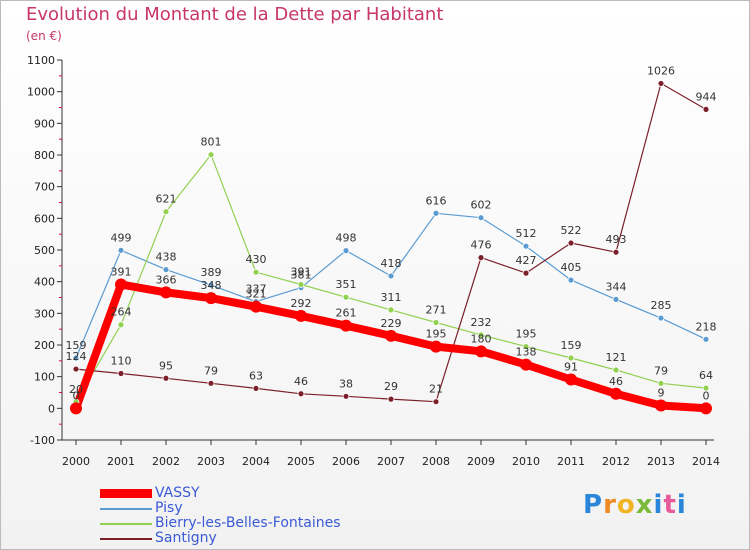 The height and width of the screenshot is (550, 750). I want to click on data-label-vassy: 391, so click(121, 272).